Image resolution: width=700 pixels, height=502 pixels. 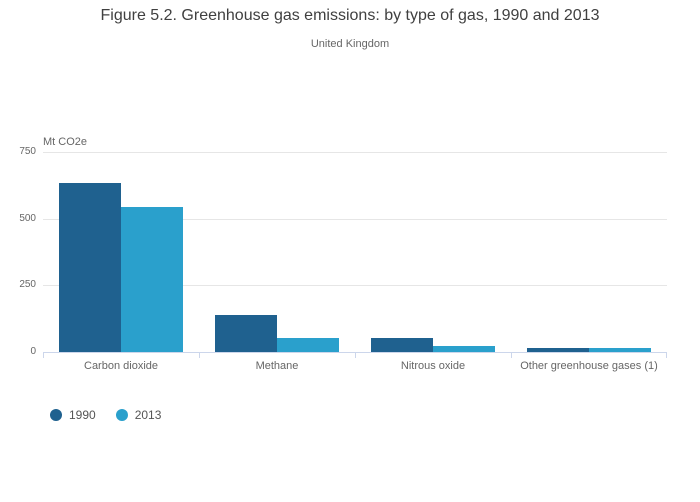 What do you see at coordinates (121, 415) in the screenshot?
I see `legend-swatch-2013-icon` at bounding box center [121, 415].